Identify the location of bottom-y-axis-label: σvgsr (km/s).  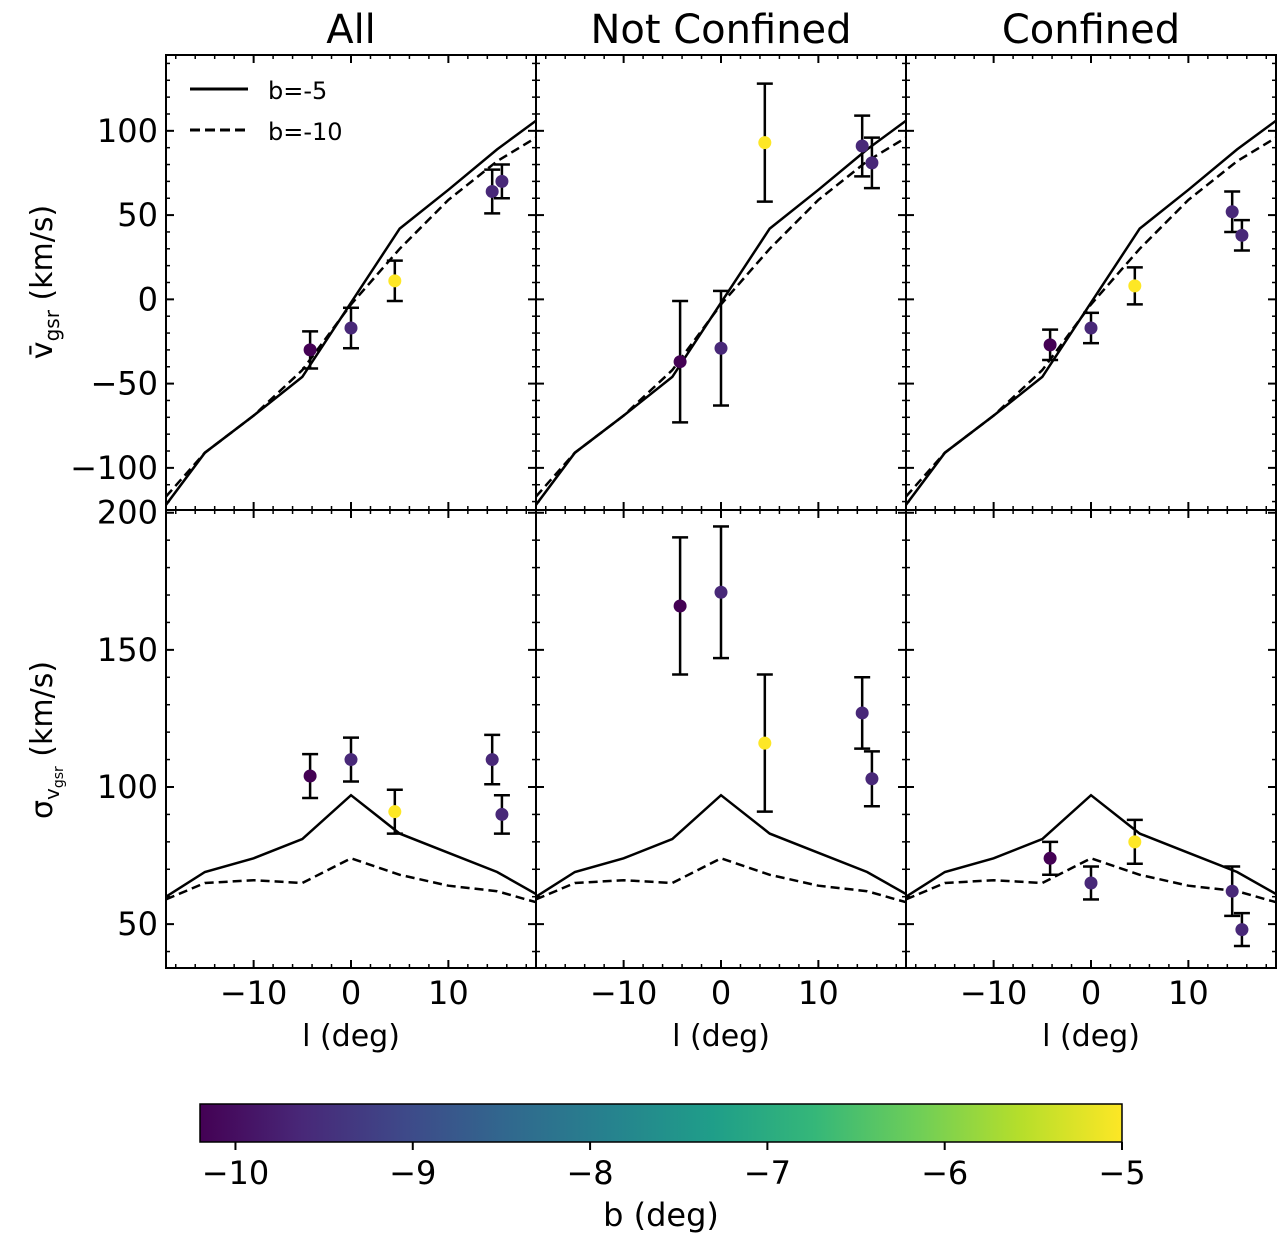
(46, 740).